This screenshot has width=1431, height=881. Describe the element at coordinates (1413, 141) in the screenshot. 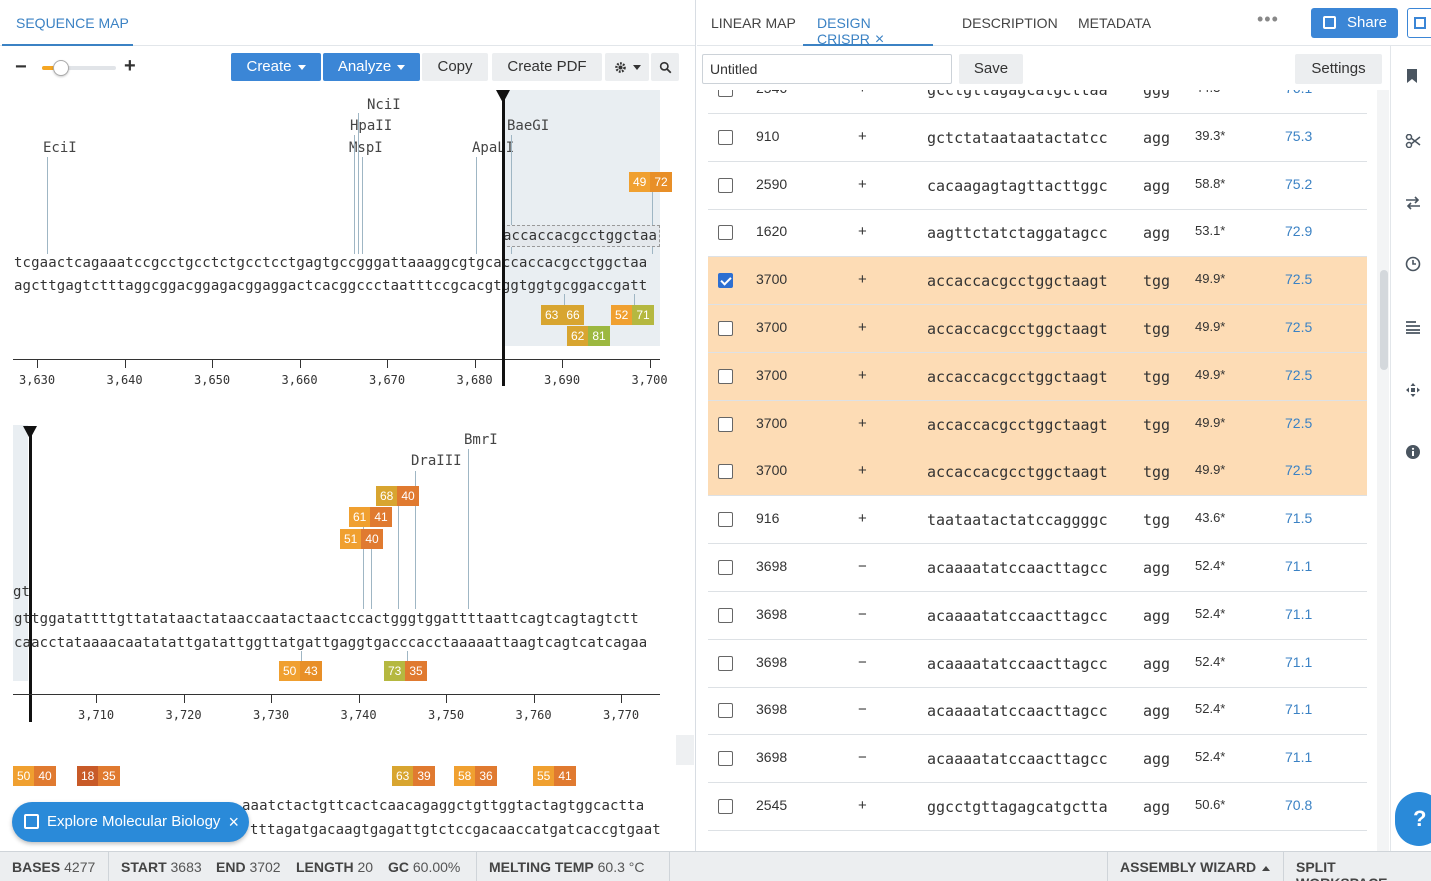

I see `scissors-icon` at that location.